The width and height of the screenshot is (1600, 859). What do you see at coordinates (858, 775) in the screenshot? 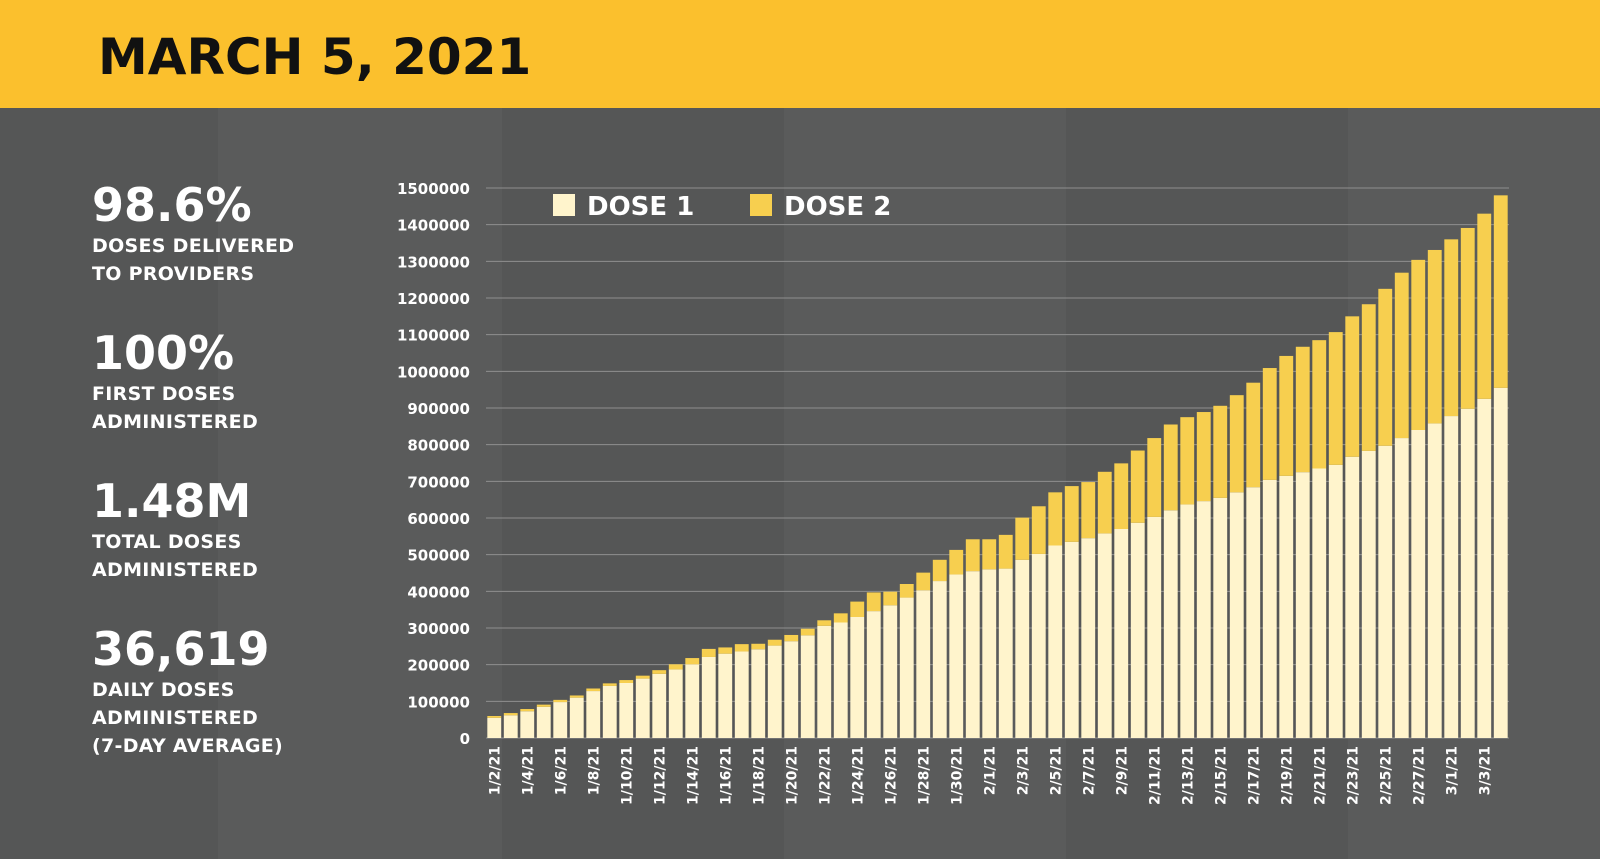
I see `x-tick-label: 1/24/21` at bounding box center [858, 775].